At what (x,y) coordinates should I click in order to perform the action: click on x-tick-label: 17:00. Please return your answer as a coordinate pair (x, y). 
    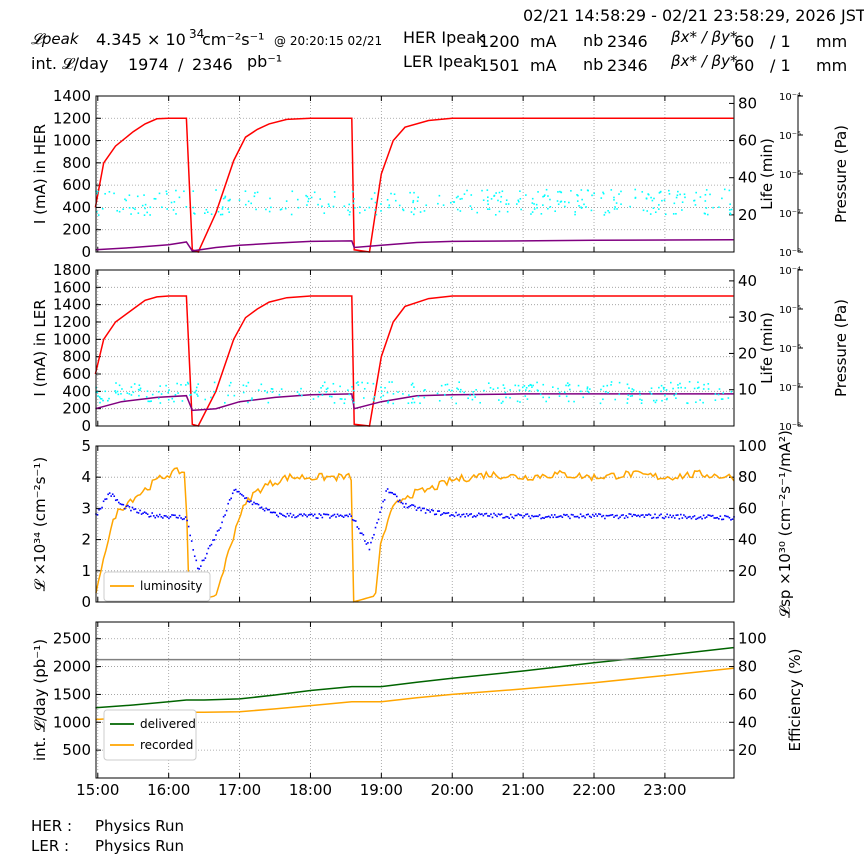
    Looking at the image, I should click on (239, 790).